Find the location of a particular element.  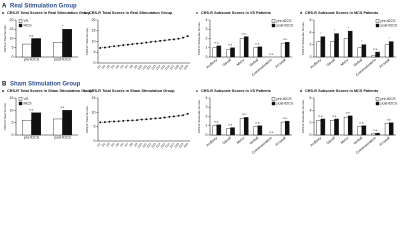

x-tick-label: D1 is located at coordinates (99, 145).